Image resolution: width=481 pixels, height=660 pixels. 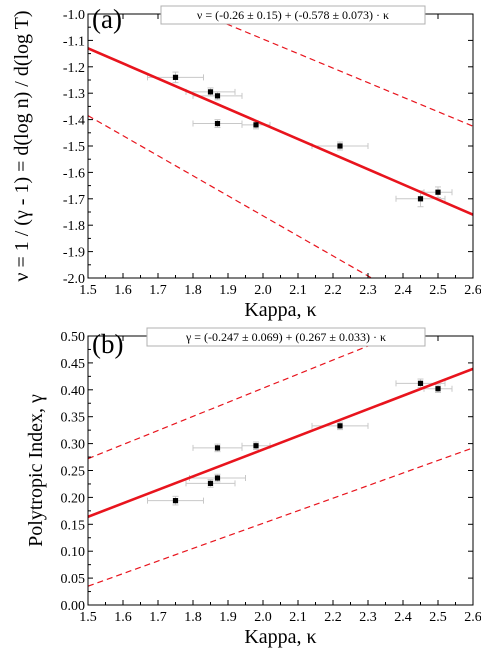 What do you see at coordinates (73, 552) in the screenshot?
I see `y-tick-label: 0.10` at bounding box center [73, 552].